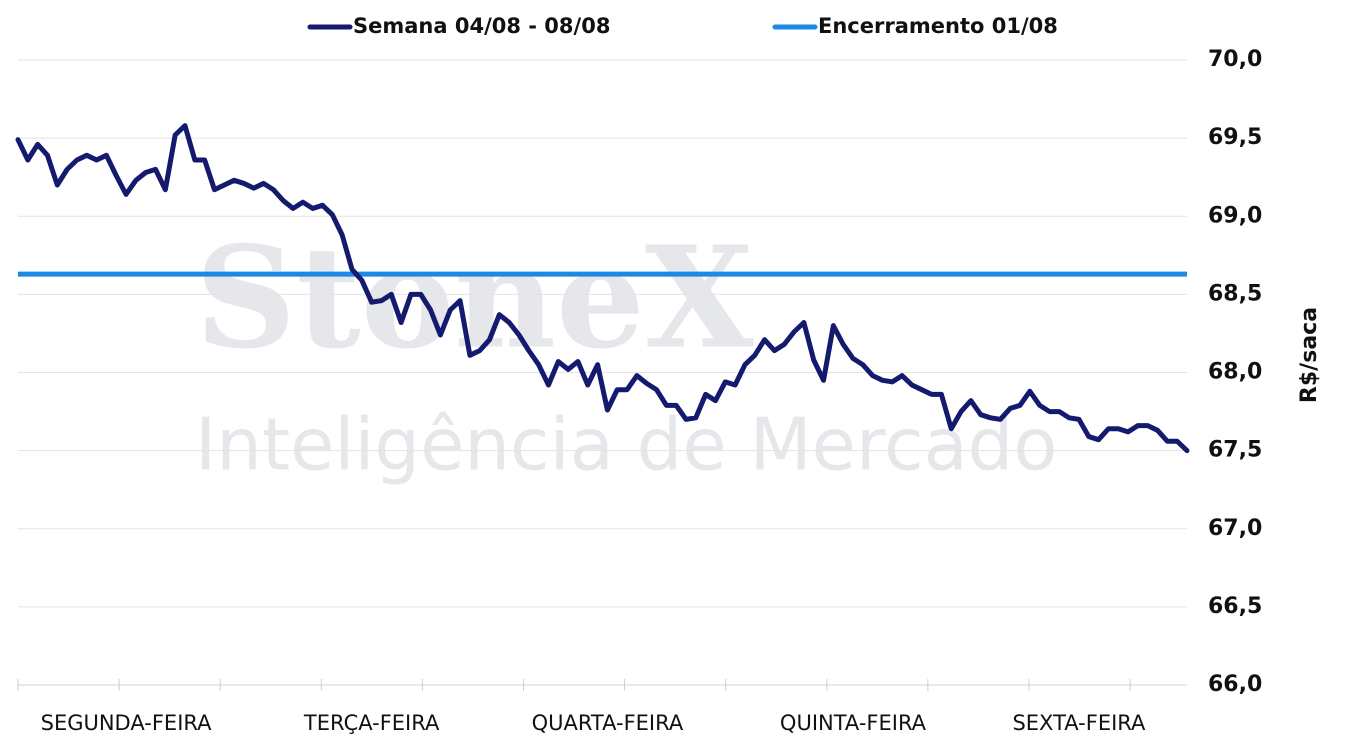 The height and width of the screenshot is (744, 1356). I want to click on y-axis-label: R$/saca, so click(1309, 355).